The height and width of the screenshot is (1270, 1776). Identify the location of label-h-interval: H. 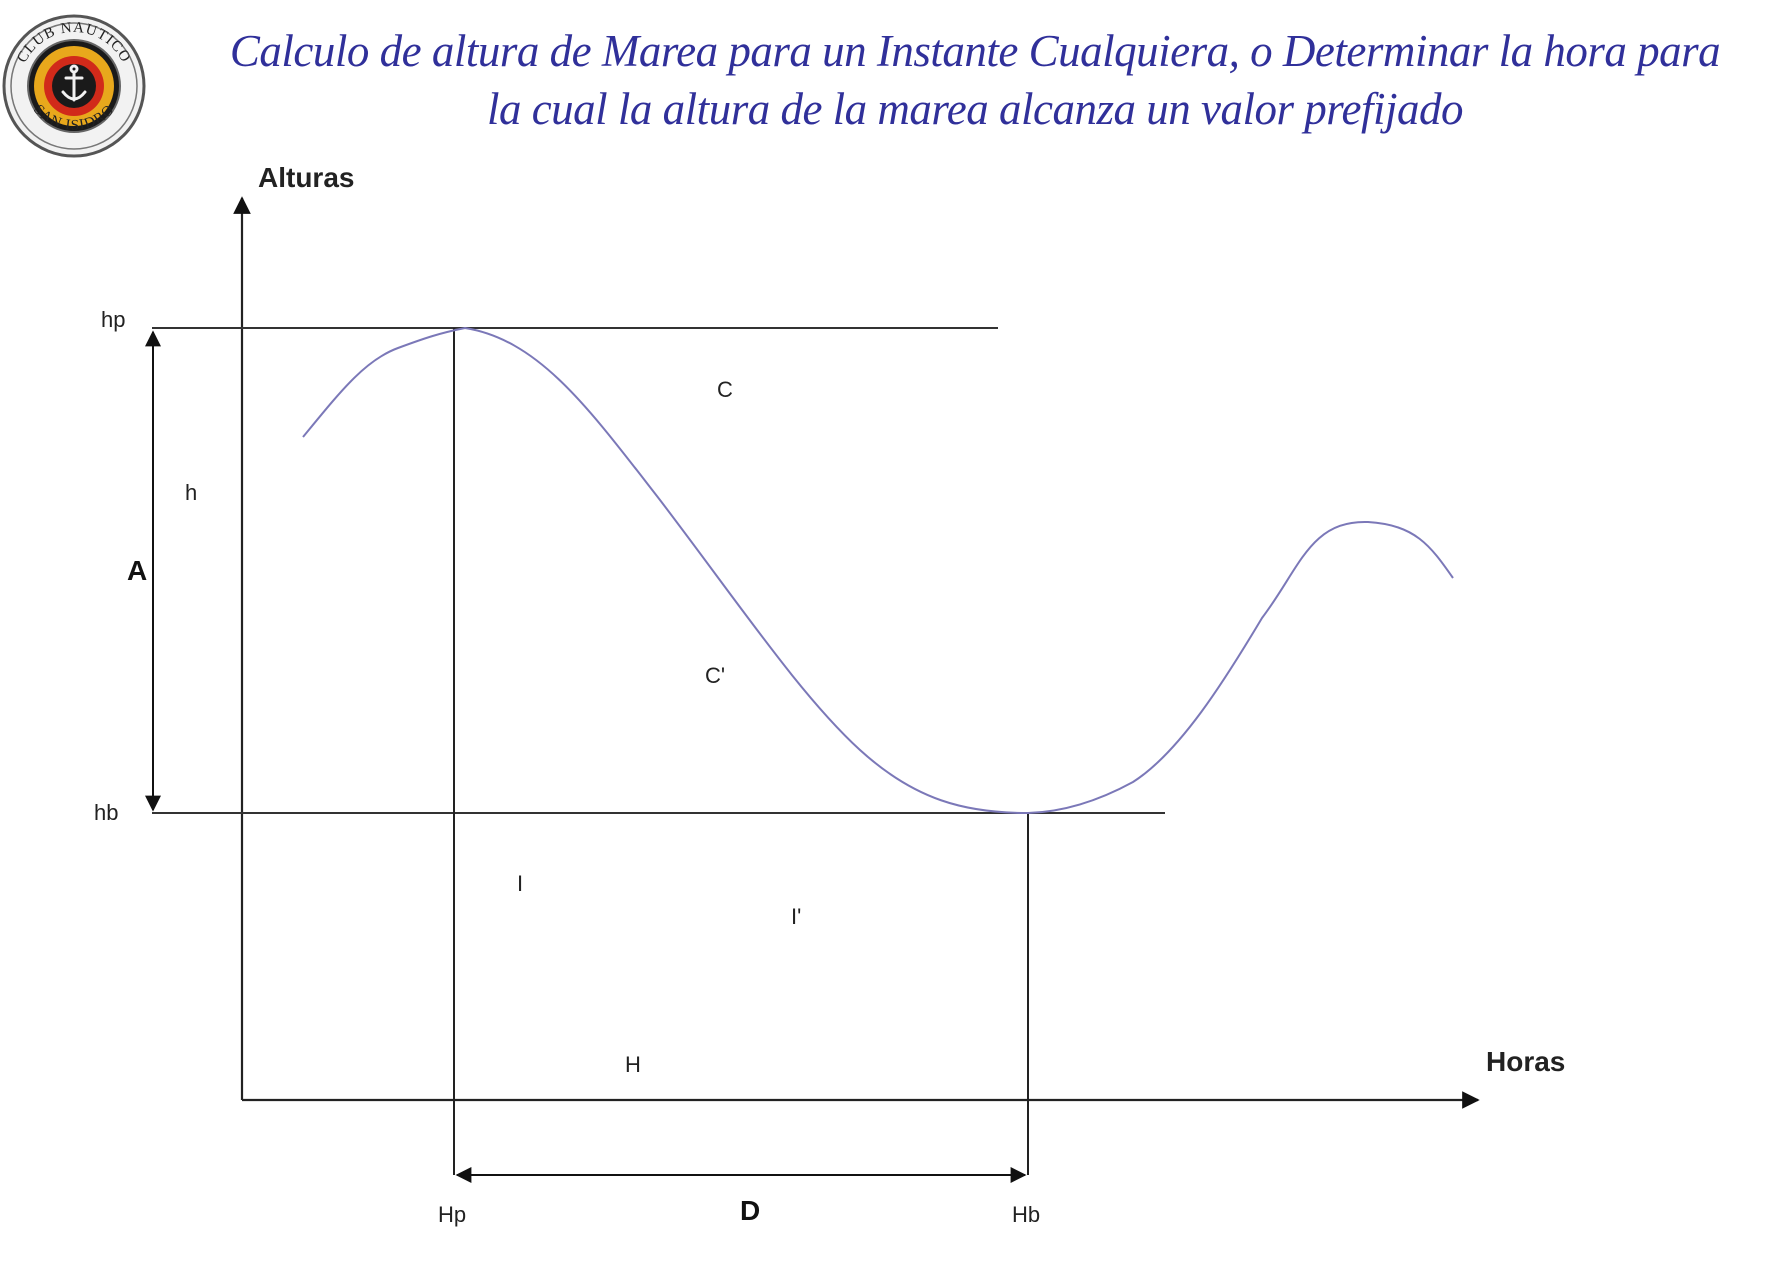
(633, 1064).